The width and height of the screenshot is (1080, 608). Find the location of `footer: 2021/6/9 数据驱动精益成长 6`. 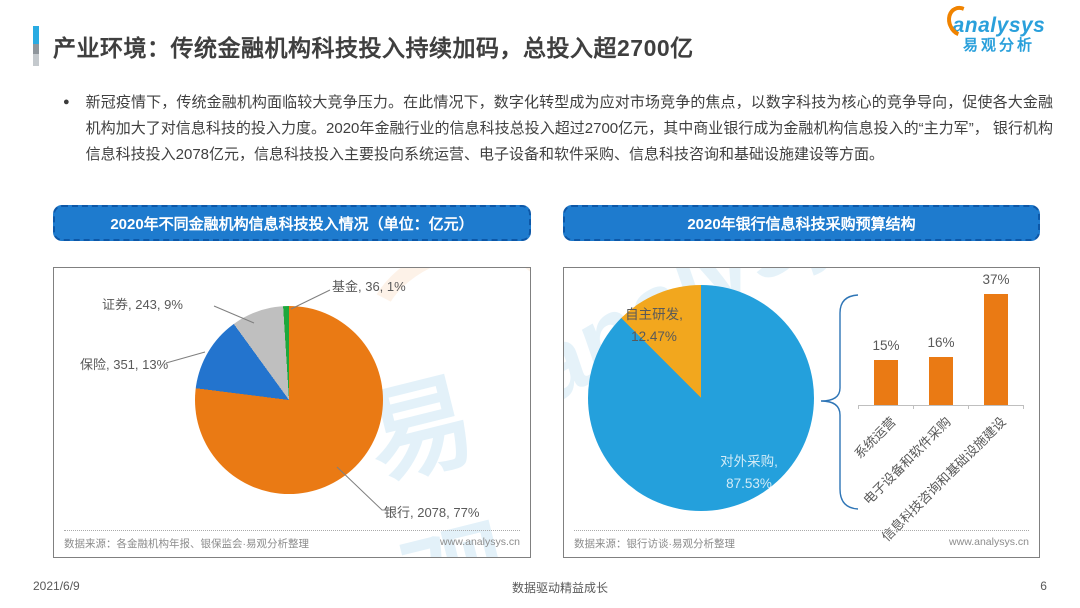

footer: 2021/6/9 数据驱动精益成长 6 is located at coordinates (540, 587).